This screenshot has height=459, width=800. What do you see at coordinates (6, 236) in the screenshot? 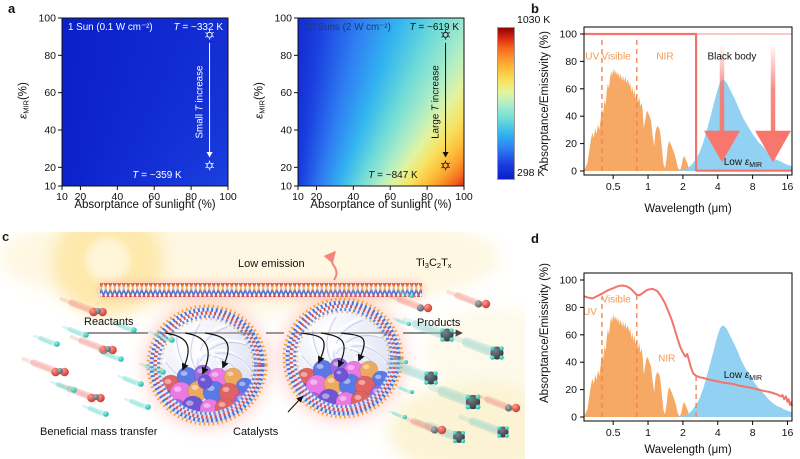
I see `panel-label-c: c` at bounding box center [6, 236].